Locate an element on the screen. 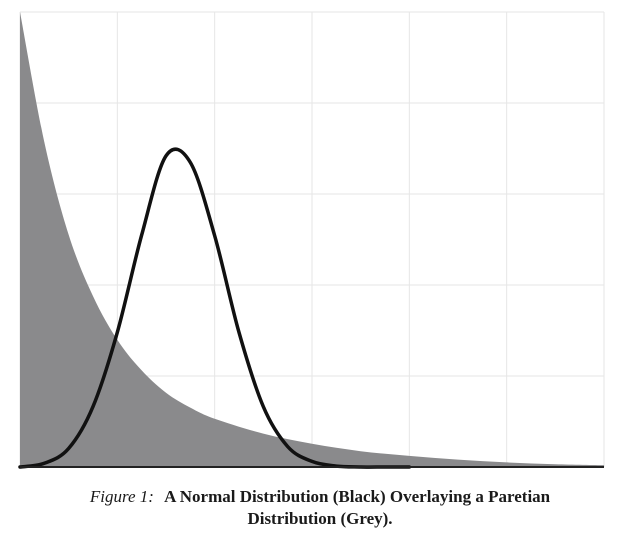  caption-text-line-2: Distribution (Grey). is located at coordinates (320, 518).